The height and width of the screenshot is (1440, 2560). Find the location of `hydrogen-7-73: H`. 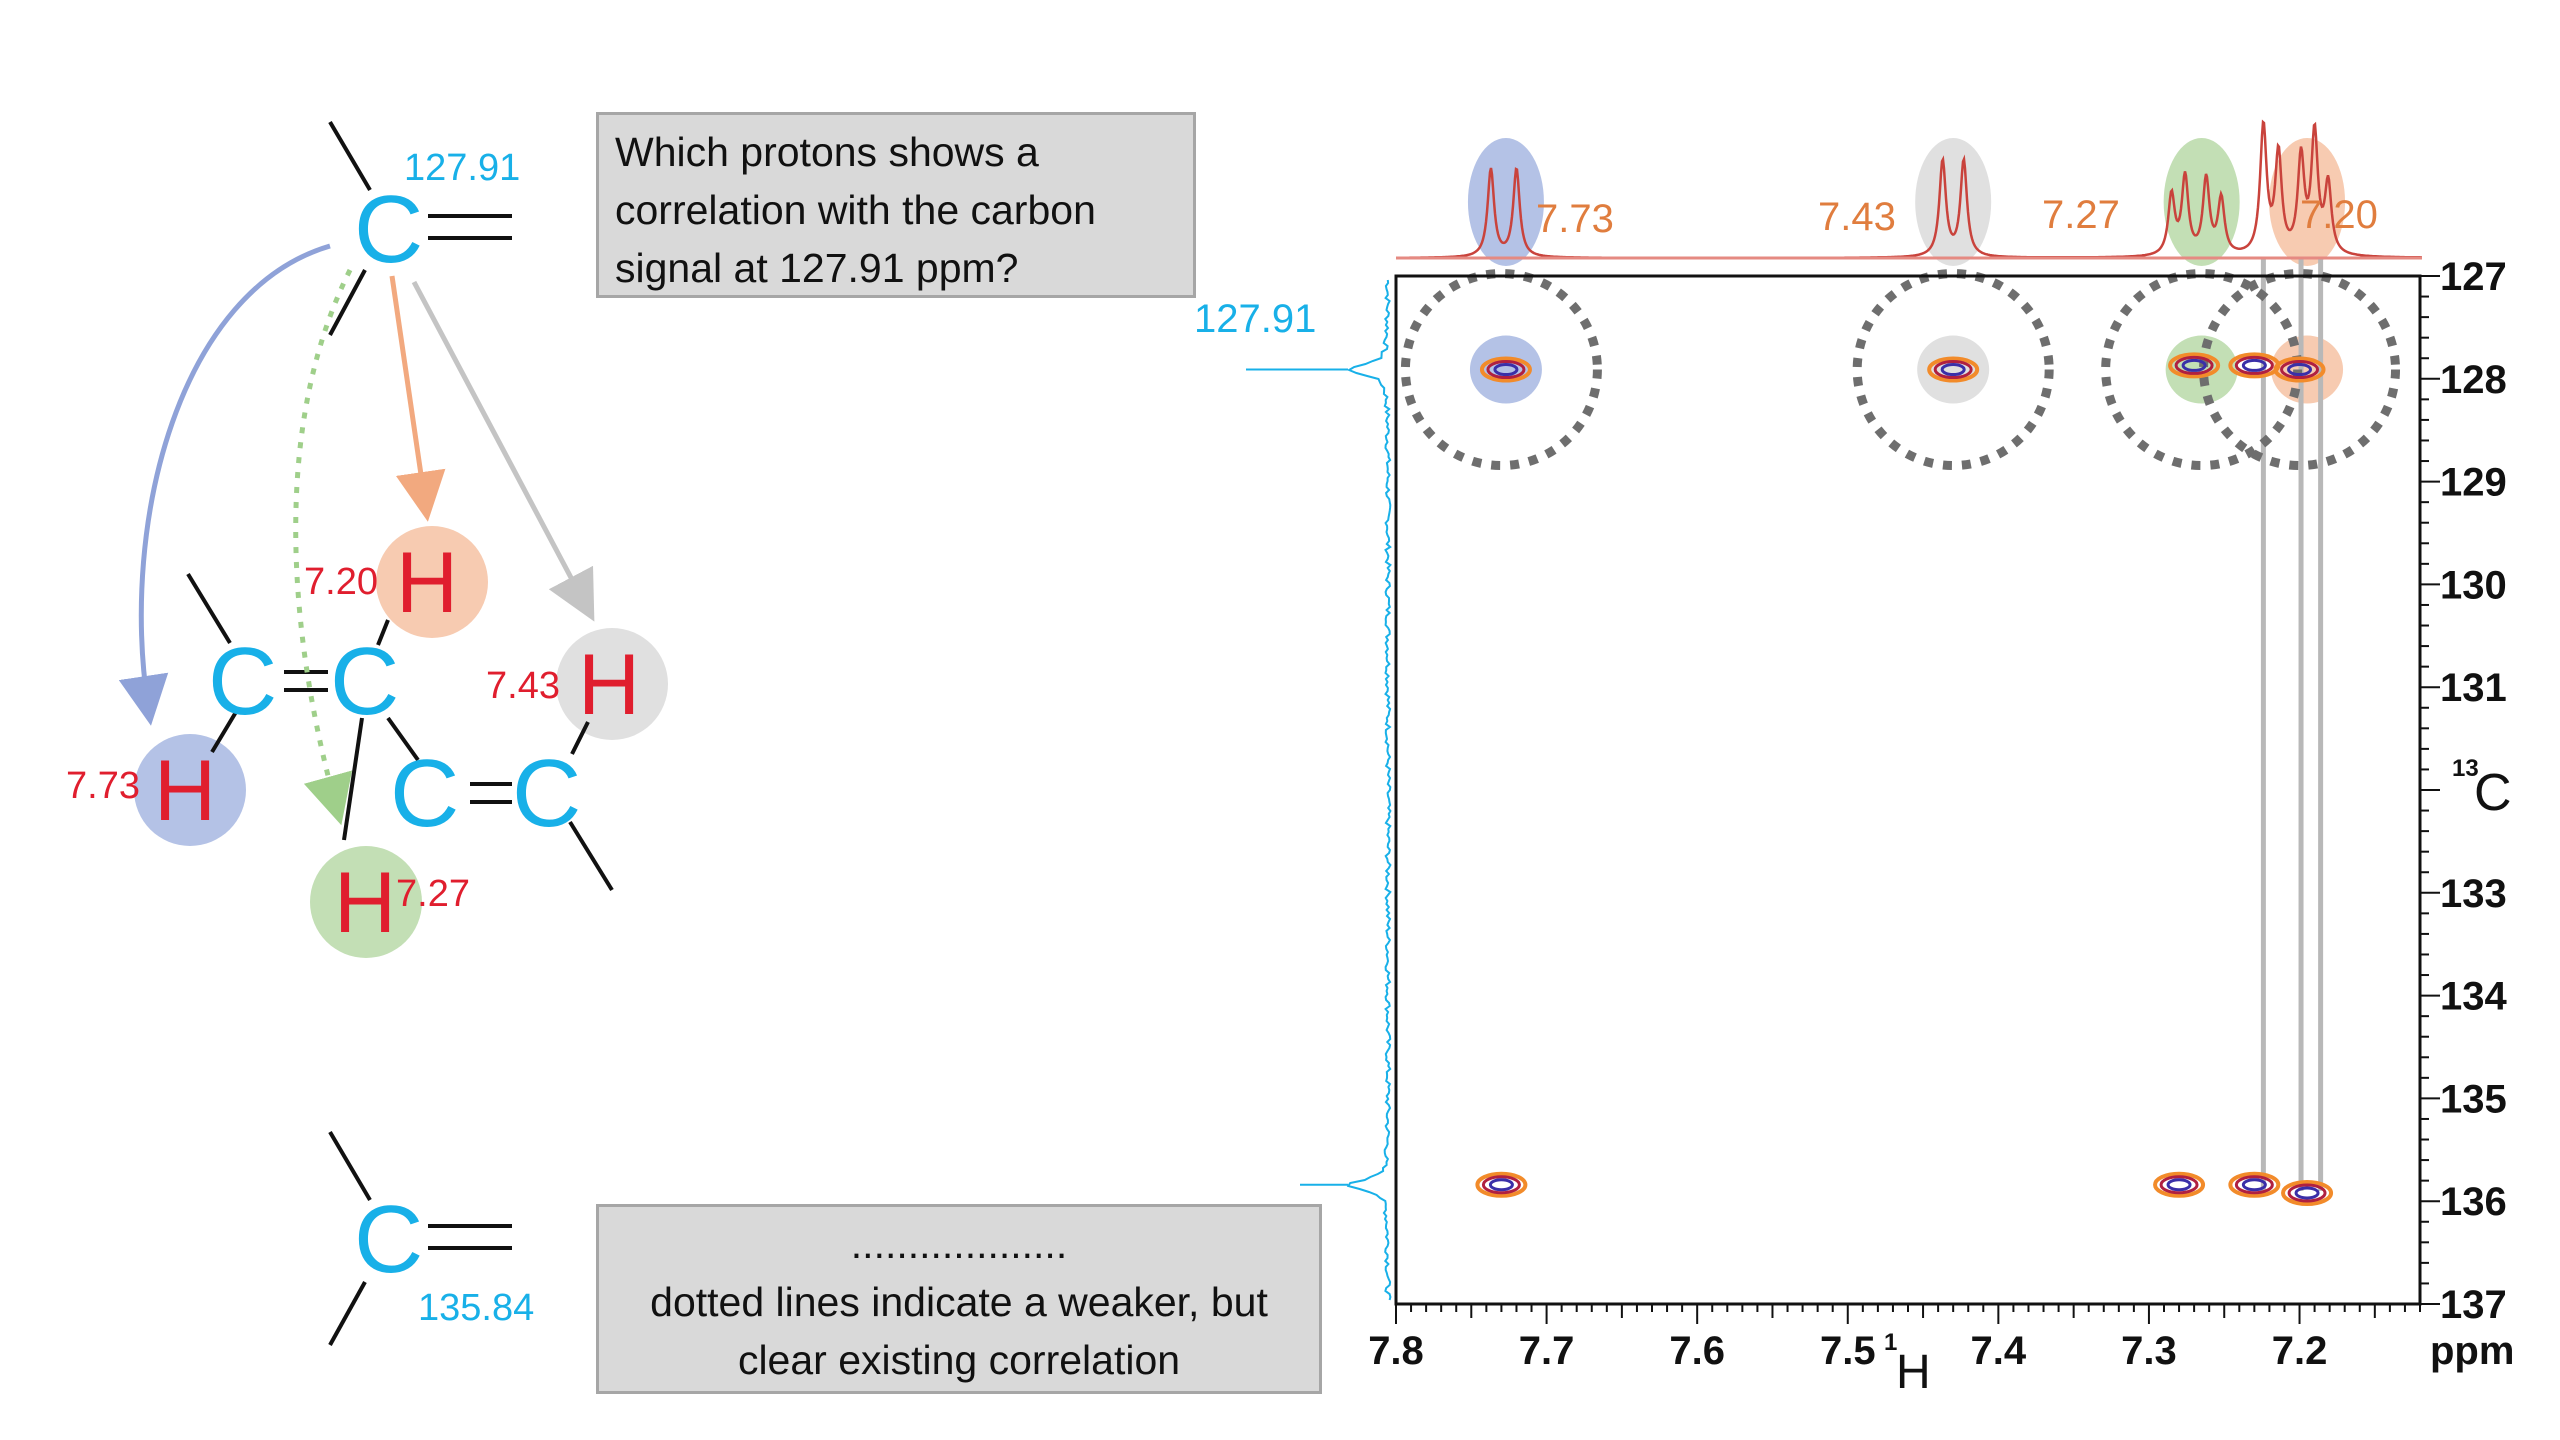

hydrogen-7-73: H is located at coordinates (185, 791).